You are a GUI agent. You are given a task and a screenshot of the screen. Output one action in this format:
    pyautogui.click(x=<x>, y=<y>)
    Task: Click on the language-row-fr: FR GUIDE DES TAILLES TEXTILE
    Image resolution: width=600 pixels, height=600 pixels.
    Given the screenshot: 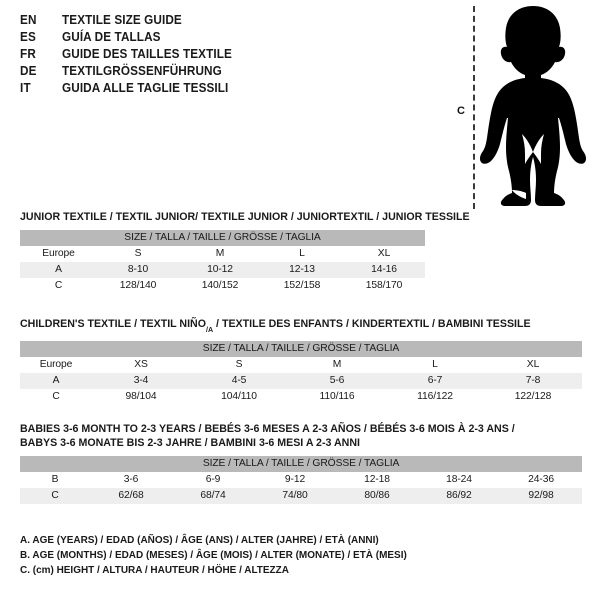 What is the action you would take?
    pyautogui.click(x=220, y=54)
    